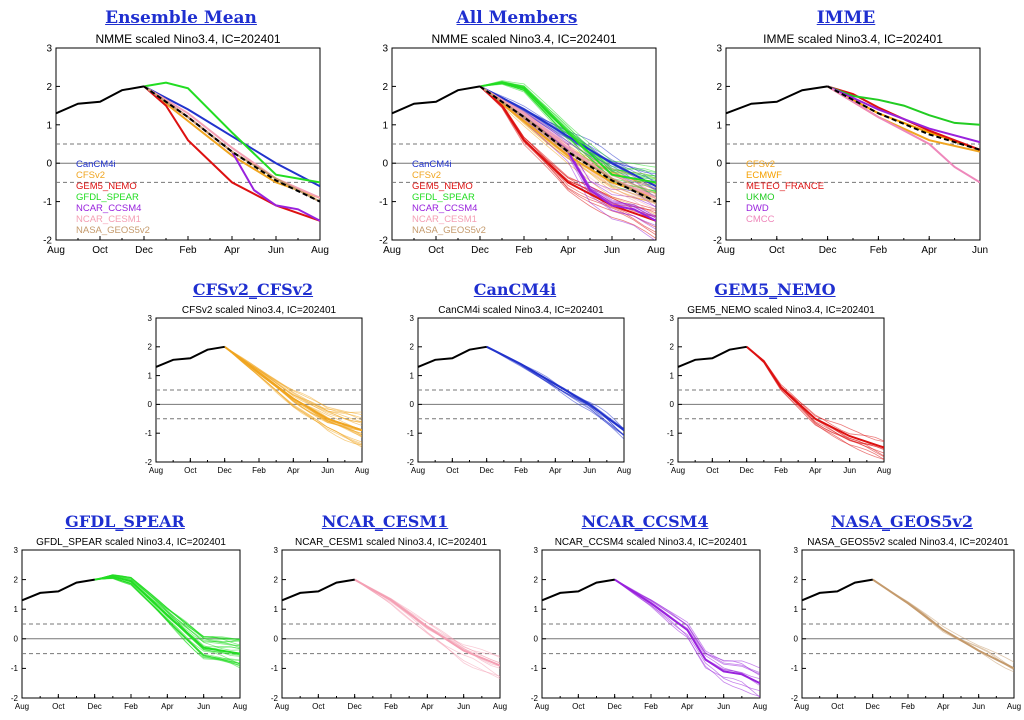  I want to click on chart-title: NASA_GEOS5v2 scaled Nino3.4, IC=202401, so click(908, 542).